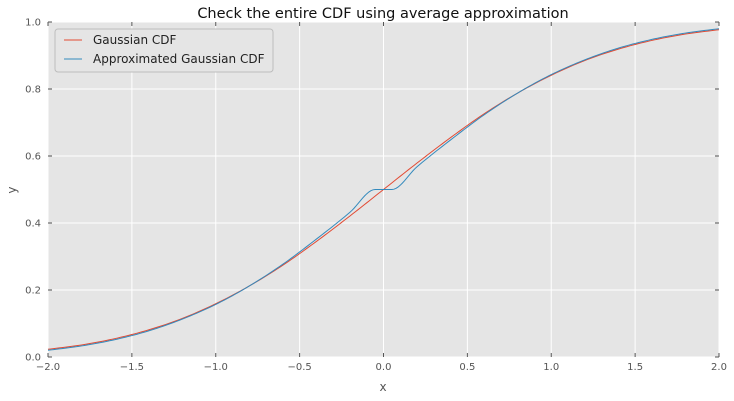  Describe the element at coordinates (33, 291) in the screenshot. I see `y-tick-label: 0.2` at that location.